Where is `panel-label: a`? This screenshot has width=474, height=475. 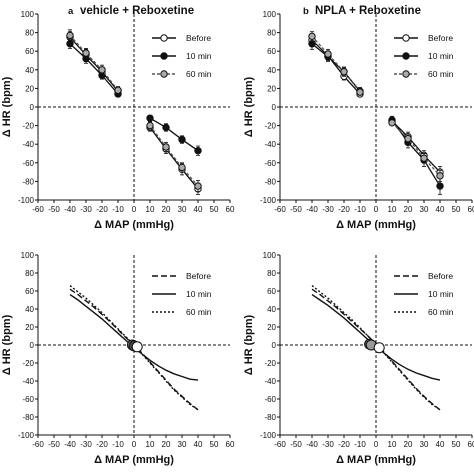 panel-label: a is located at coordinates (71, 11).